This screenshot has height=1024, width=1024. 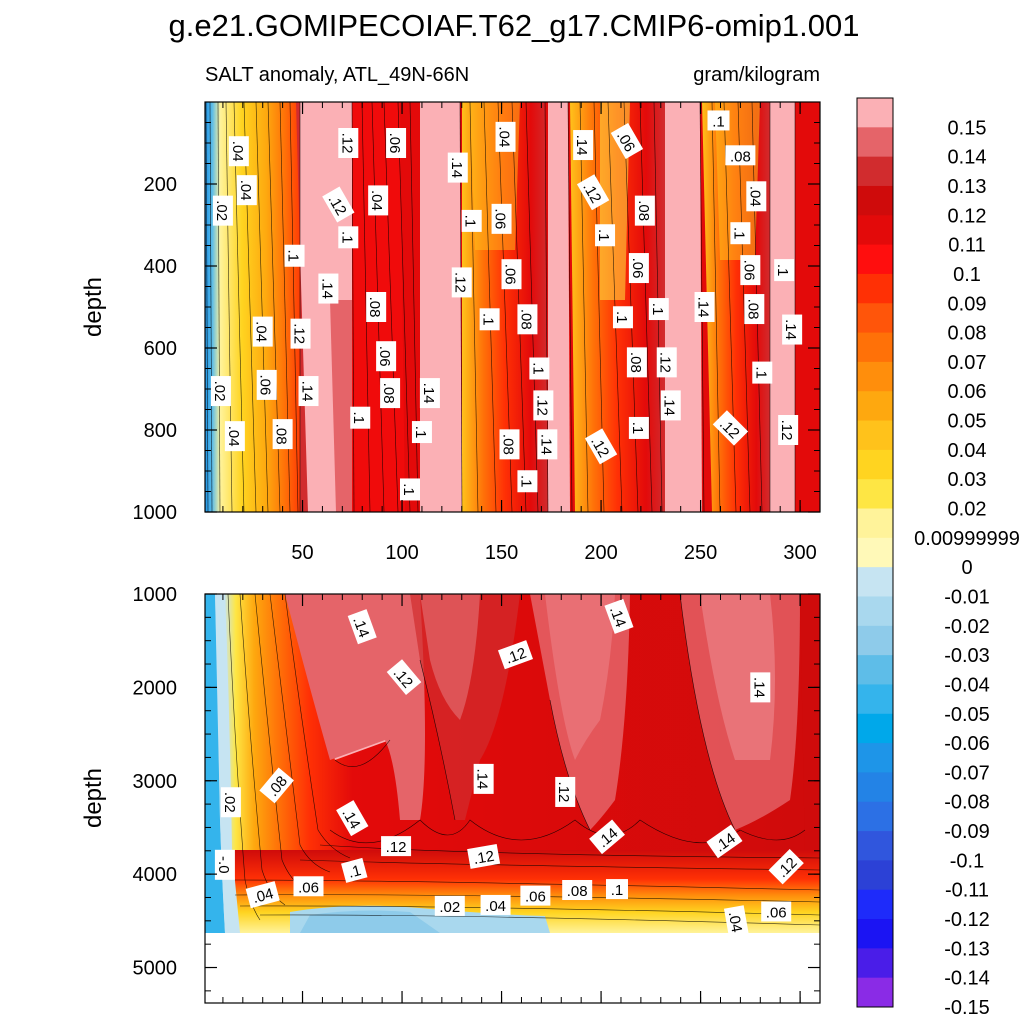 I want to click on lower-contour-label: .12, so click(x=484, y=856).